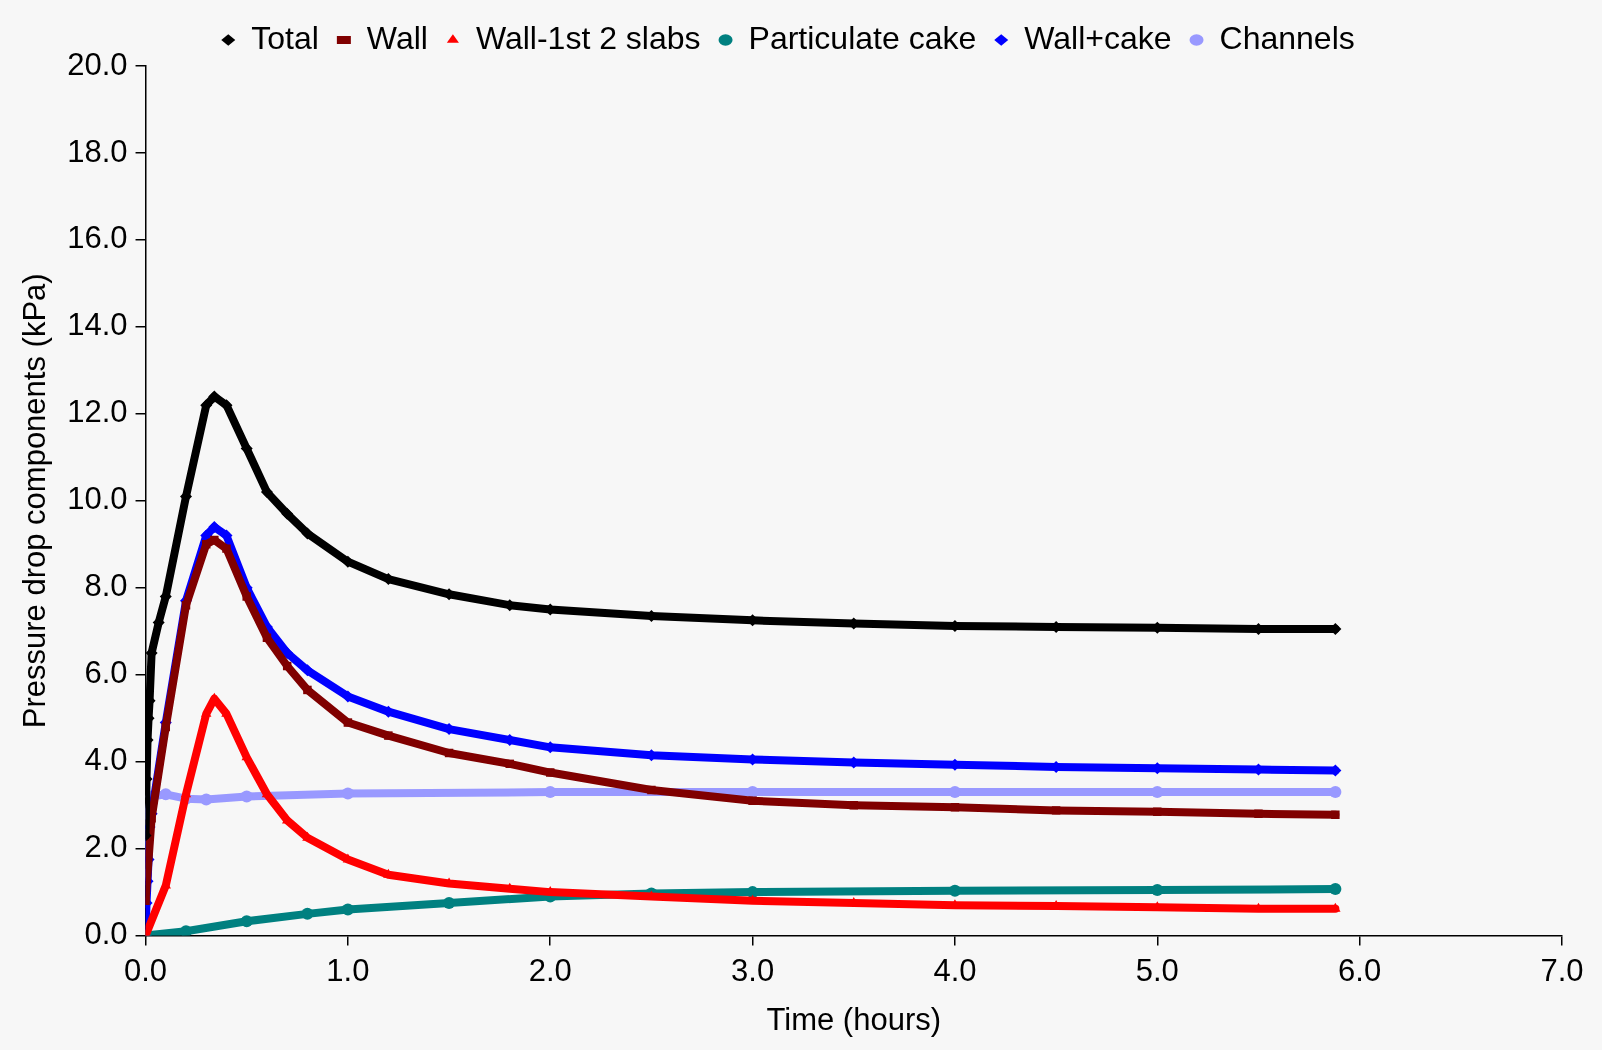 The image size is (1602, 1050). What do you see at coordinates (397, 37) in the screenshot?
I see `legend-label: Wall` at bounding box center [397, 37].